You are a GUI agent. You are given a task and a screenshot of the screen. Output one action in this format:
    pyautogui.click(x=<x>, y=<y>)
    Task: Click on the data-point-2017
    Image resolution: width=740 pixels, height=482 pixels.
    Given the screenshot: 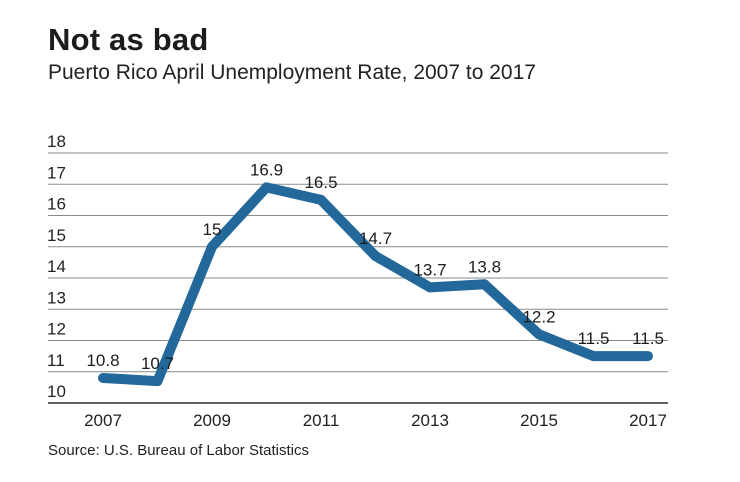 What is the action you would take?
    pyautogui.click(x=648, y=356)
    